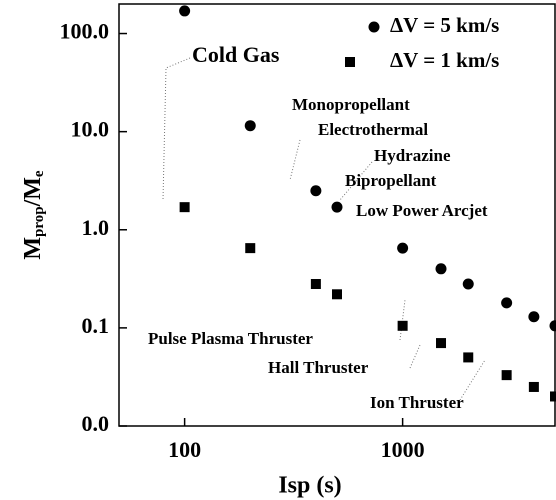 This screenshot has width=556, height=500. What do you see at coordinates (230, 338) in the screenshot?
I see `annotation: Pulse Plasma Thruster` at bounding box center [230, 338].